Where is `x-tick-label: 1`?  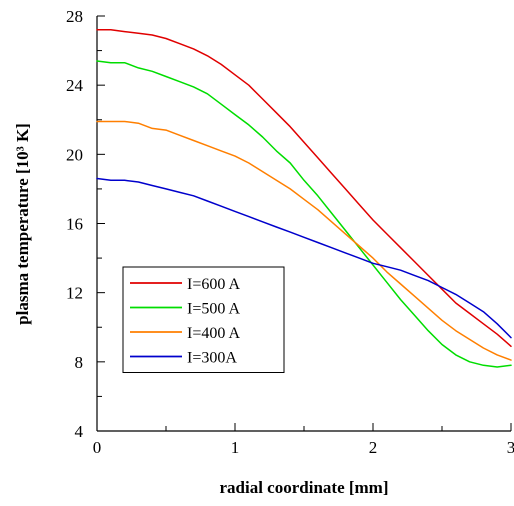 x-tick-label: 1 is located at coordinates (235, 447).